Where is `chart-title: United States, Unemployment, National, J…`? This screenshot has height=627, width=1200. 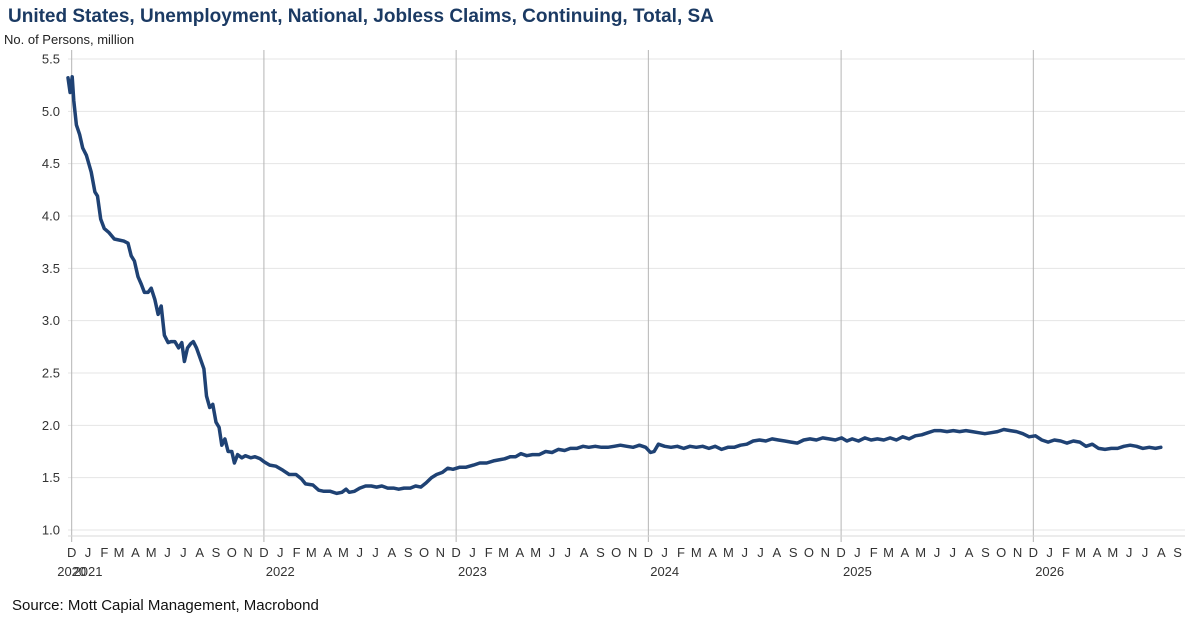
chart-title: United States, Unemployment, National, J… is located at coordinates (361, 16).